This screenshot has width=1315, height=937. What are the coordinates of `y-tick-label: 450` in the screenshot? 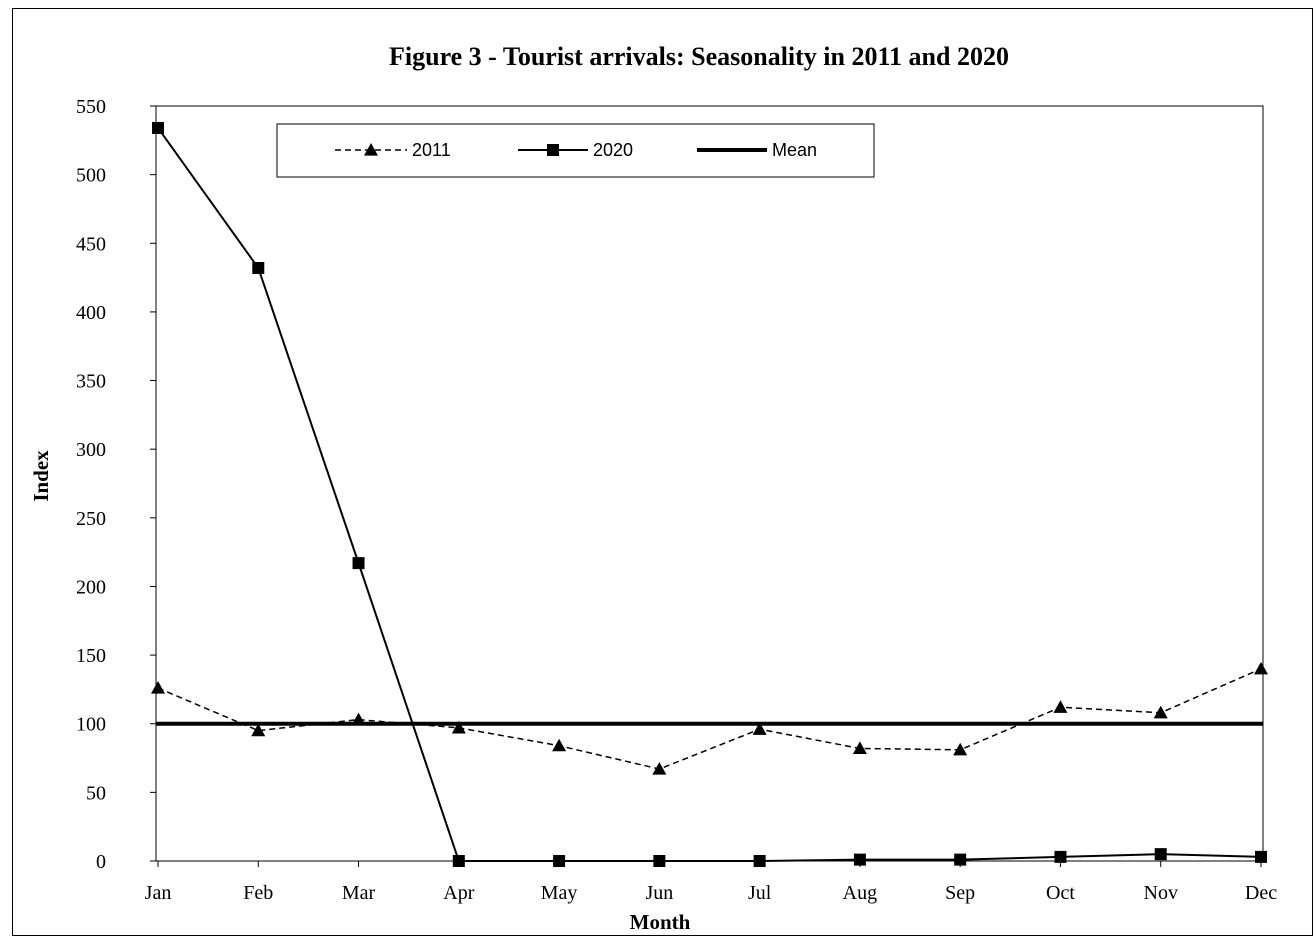 It's located at (91, 244).